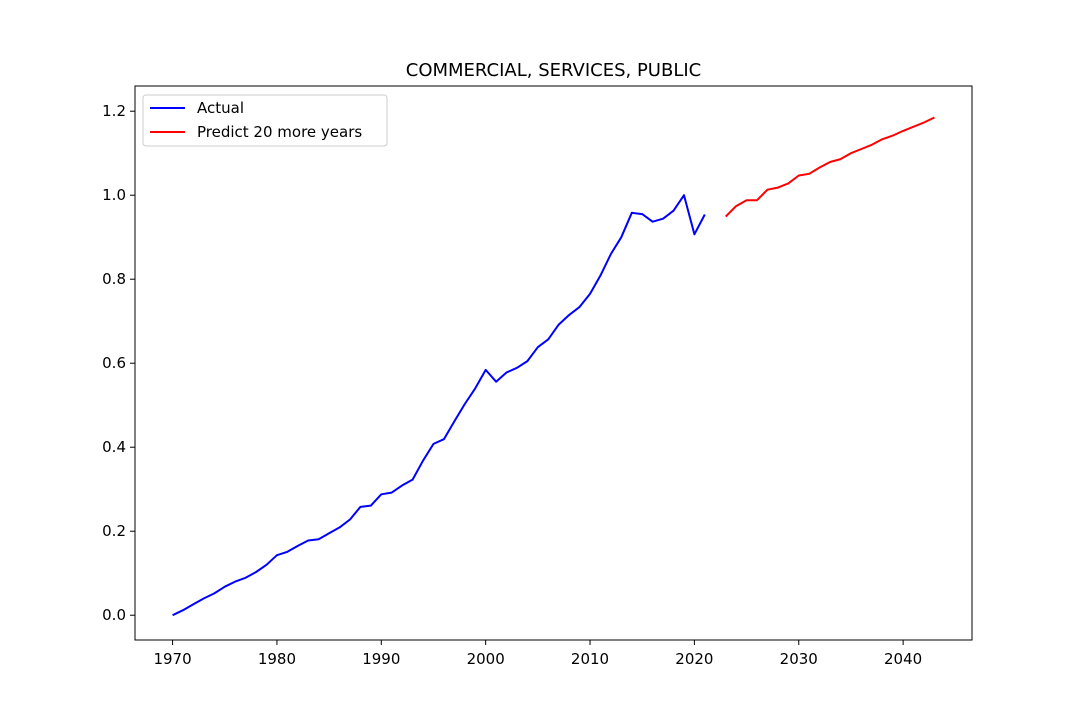  What do you see at coordinates (553, 70) in the screenshot?
I see `chart-title: COMMERCIAL, SERVICES, PUBLIC` at bounding box center [553, 70].